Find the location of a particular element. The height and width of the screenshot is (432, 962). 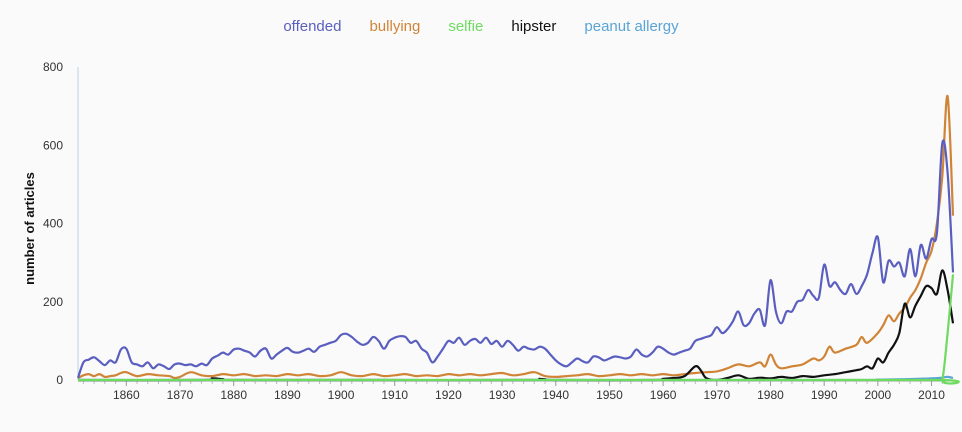

y-tick-label: 200 is located at coordinates (53, 302).